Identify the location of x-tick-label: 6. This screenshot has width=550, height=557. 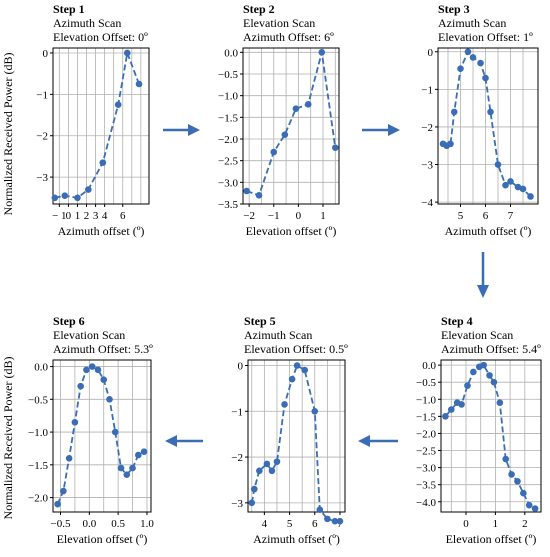
(123, 216).